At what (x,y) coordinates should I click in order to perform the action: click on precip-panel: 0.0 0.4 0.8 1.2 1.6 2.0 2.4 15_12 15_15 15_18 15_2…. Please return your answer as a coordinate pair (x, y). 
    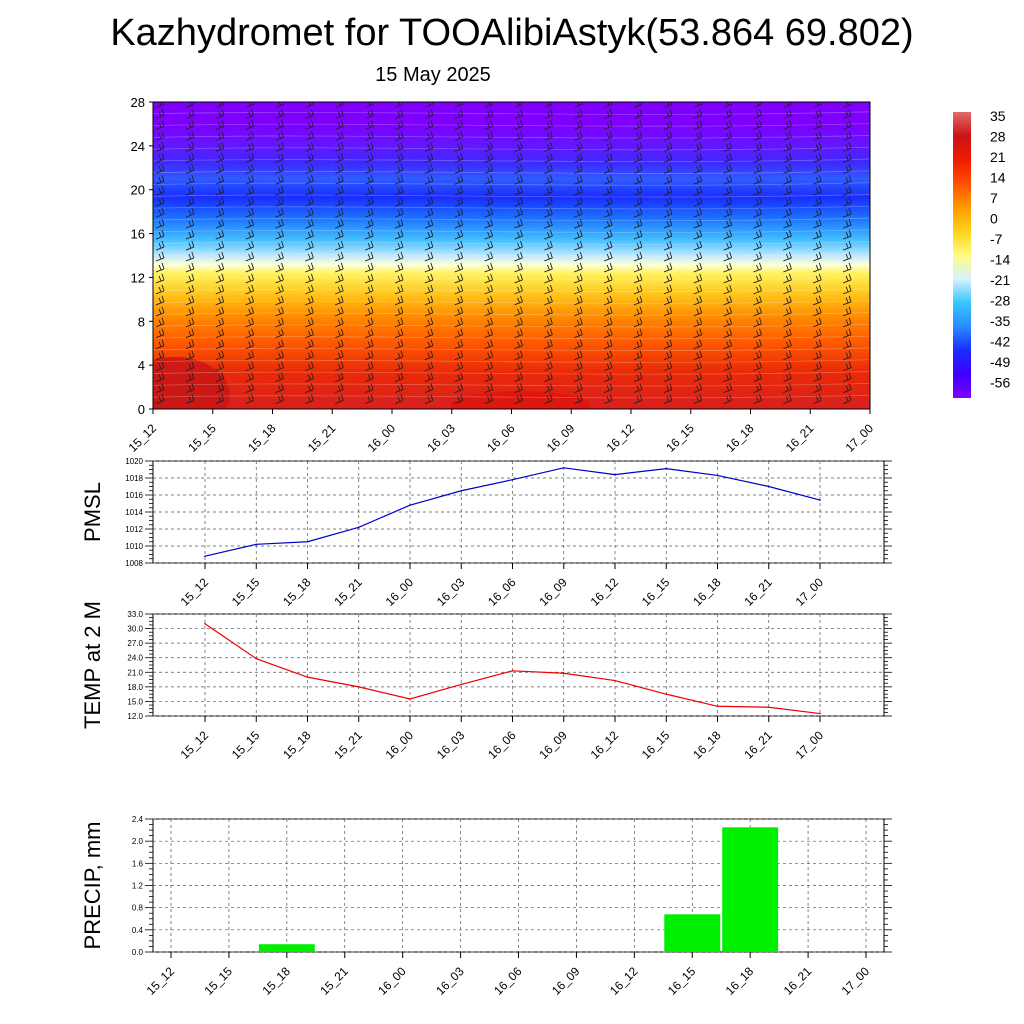
    Looking at the image, I should click on (486, 906).